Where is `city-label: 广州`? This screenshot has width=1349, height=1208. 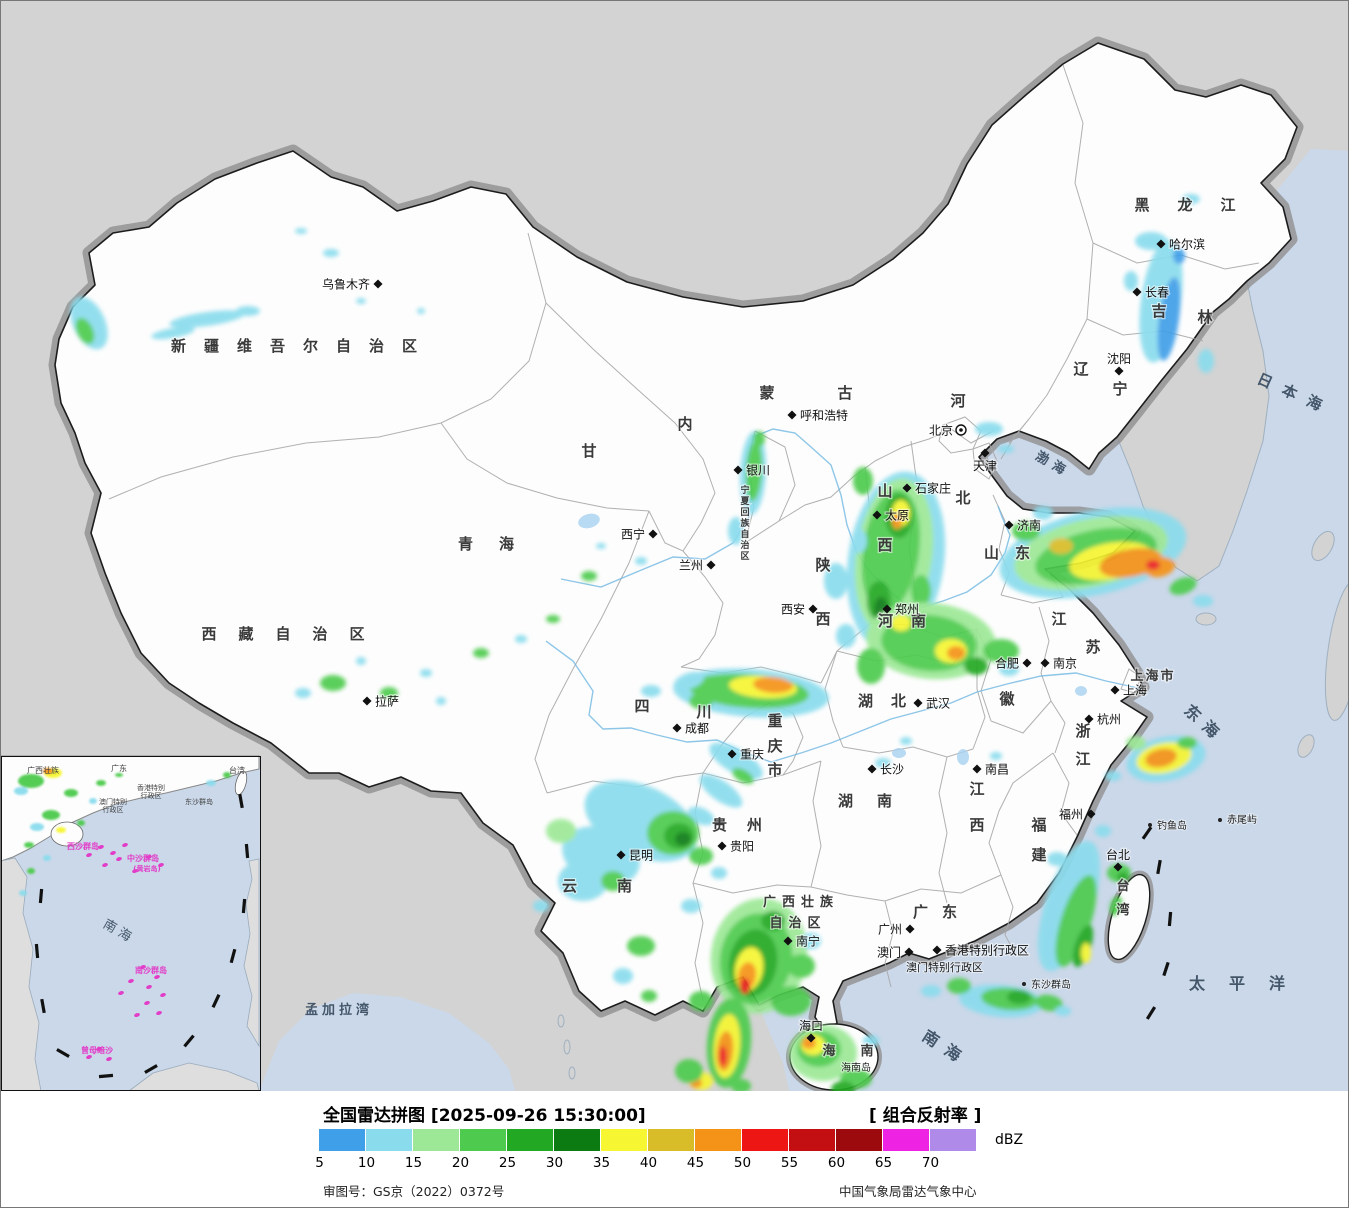
city-label: 广州 is located at coordinates (890, 930).